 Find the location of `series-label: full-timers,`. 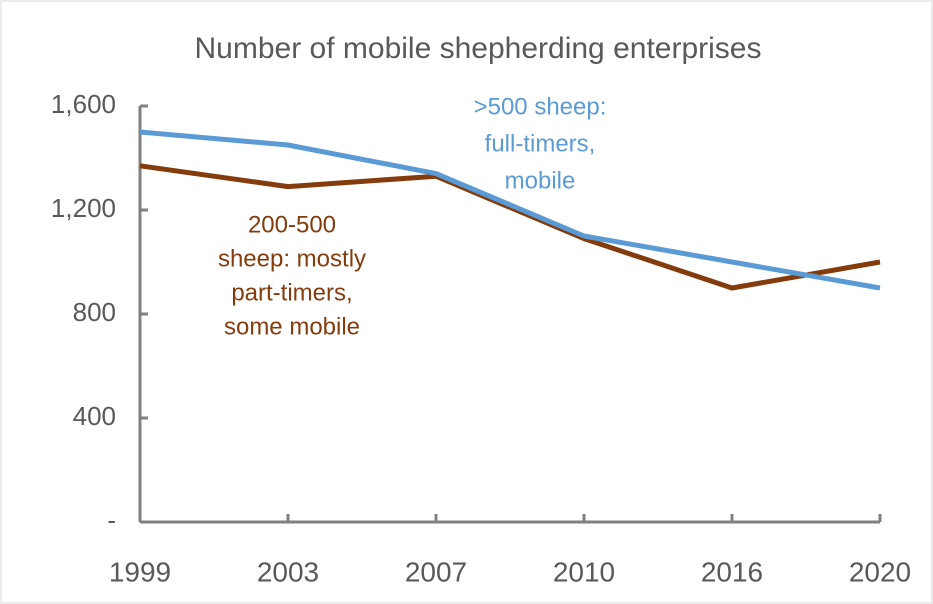

series-label: full-timers, is located at coordinates (540, 143).